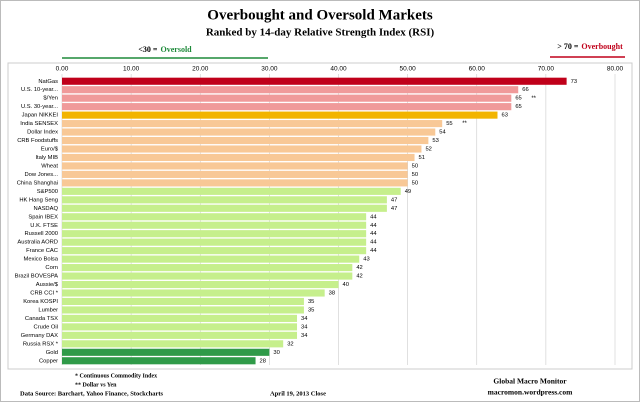  What do you see at coordinates (148, 49) in the screenshot?
I see `oversold-prefix: <30 =` at bounding box center [148, 49].